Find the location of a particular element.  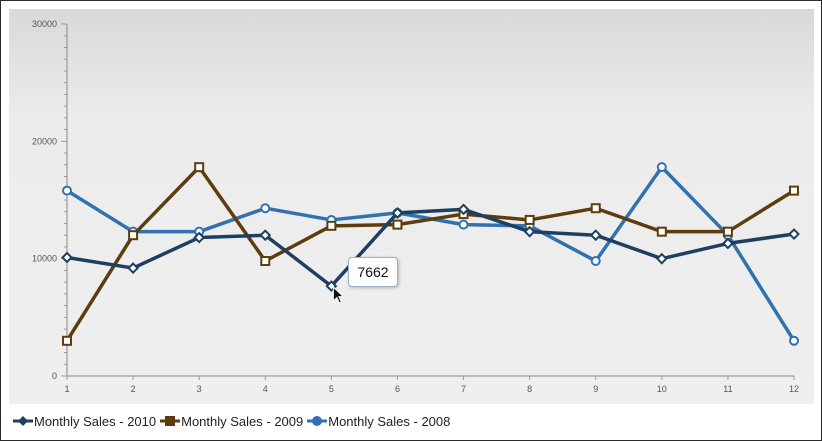

x-tick-label: 7 is located at coordinates (463, 389).